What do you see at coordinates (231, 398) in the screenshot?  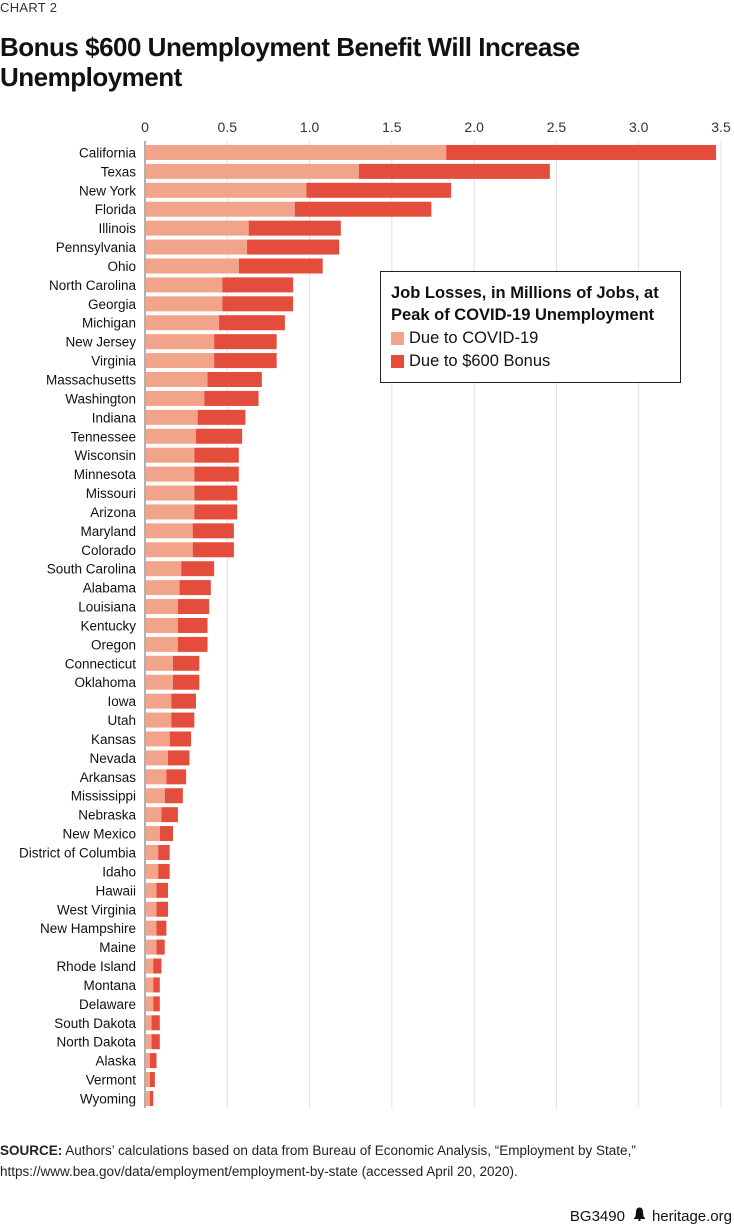 I see `bar-bonus-washington` at bounding box center [231, 398].